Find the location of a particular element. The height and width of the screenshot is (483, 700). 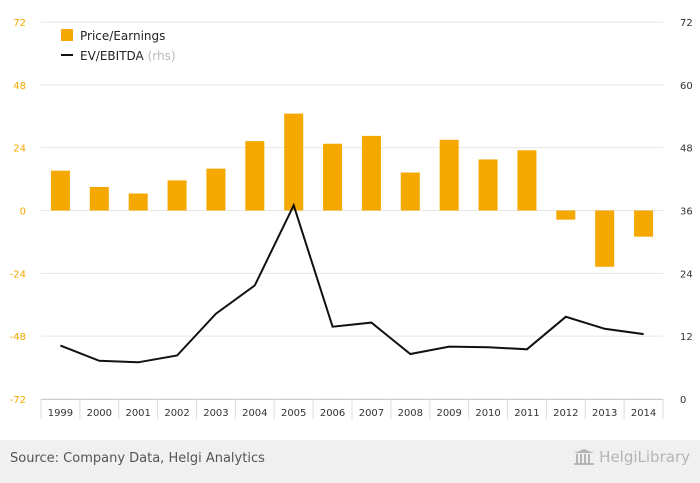

left-tick-label: 48 is located at coordinates (19, 86).